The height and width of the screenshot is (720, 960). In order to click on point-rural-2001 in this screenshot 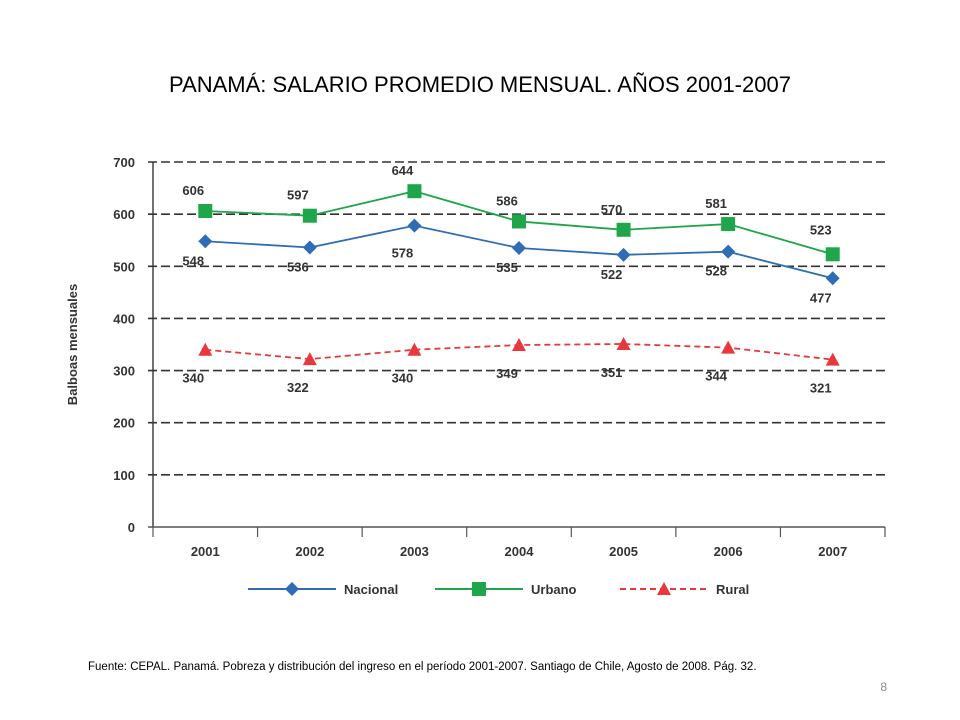, I will do `click(205, 349)`.